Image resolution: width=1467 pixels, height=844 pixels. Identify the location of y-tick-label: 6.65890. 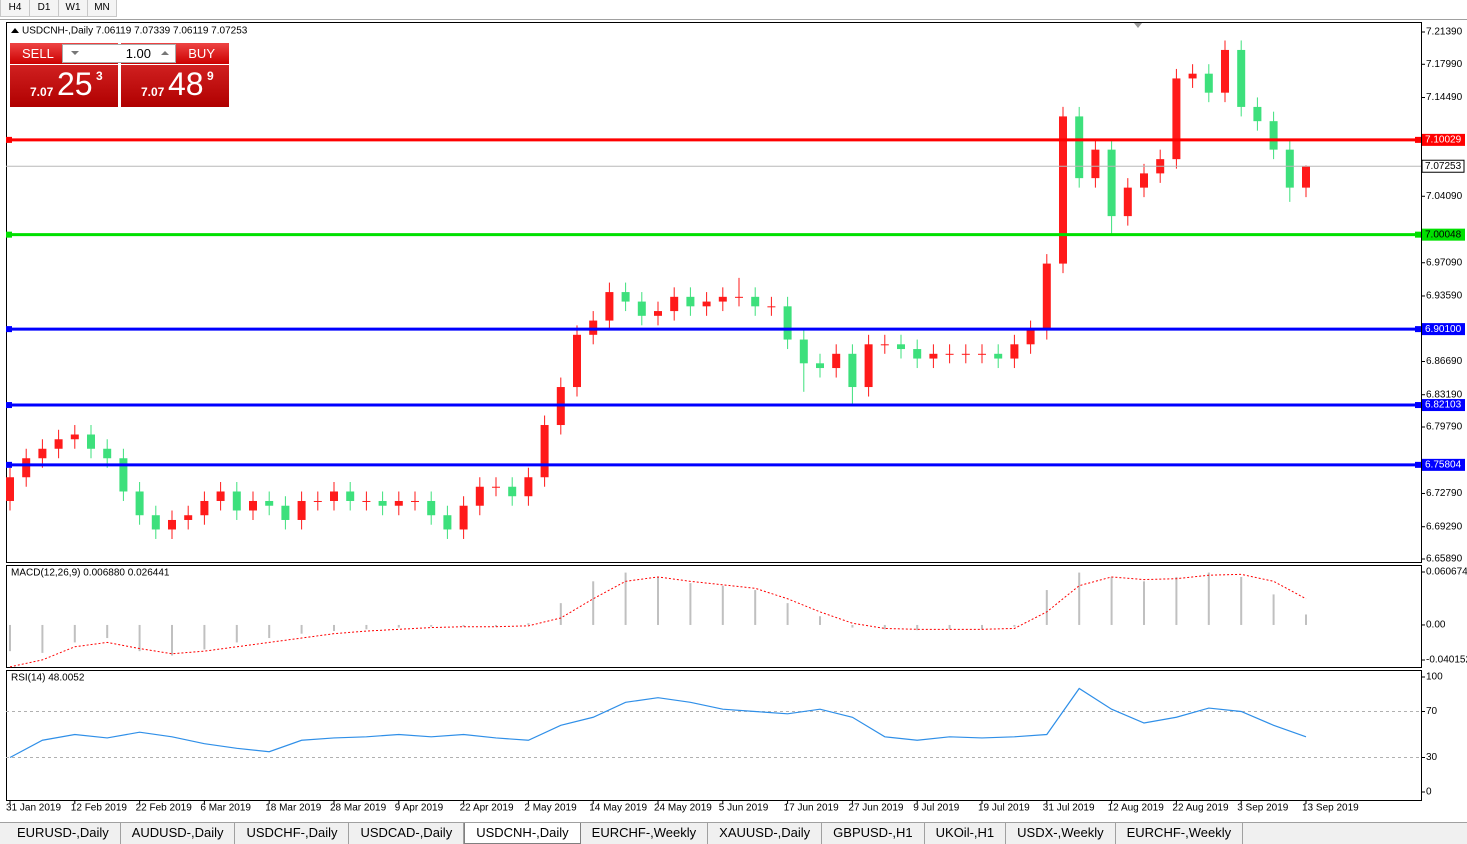
(1444, 559).